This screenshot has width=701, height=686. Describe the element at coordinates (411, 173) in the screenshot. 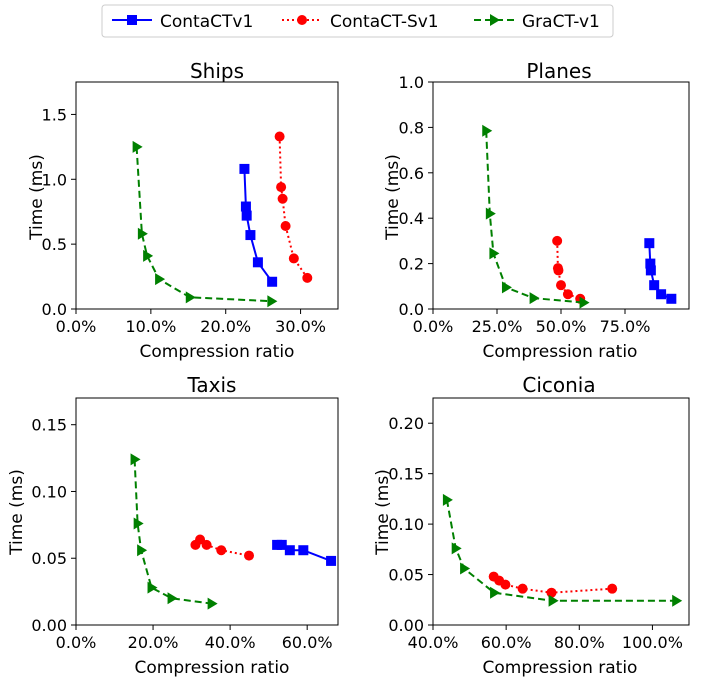

I see `y-tick-label: 0.6` at that location.